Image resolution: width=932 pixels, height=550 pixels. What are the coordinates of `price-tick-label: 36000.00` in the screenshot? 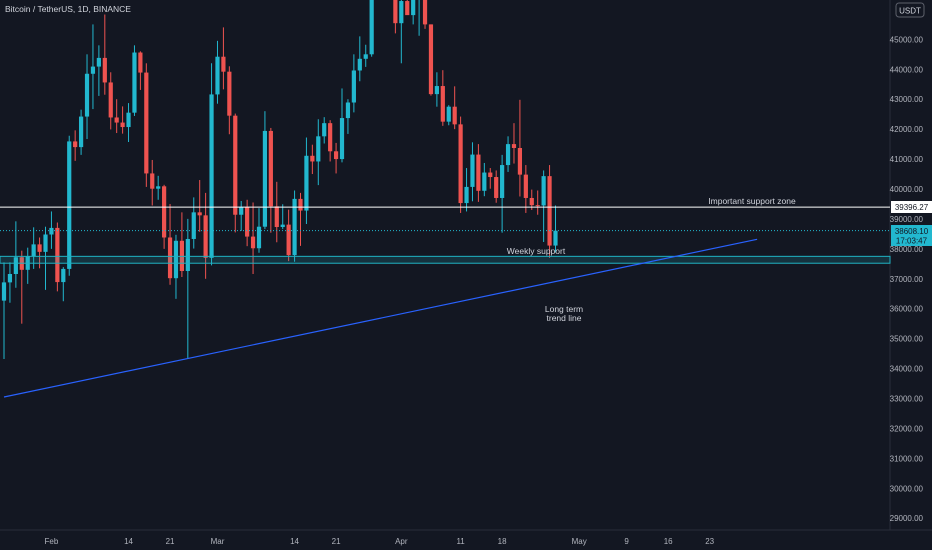 It's located at (907, 309).